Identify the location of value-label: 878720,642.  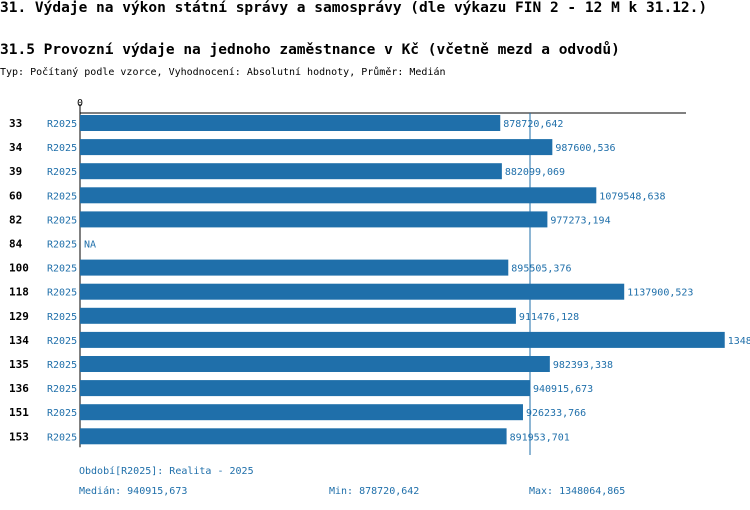
(533, 124).